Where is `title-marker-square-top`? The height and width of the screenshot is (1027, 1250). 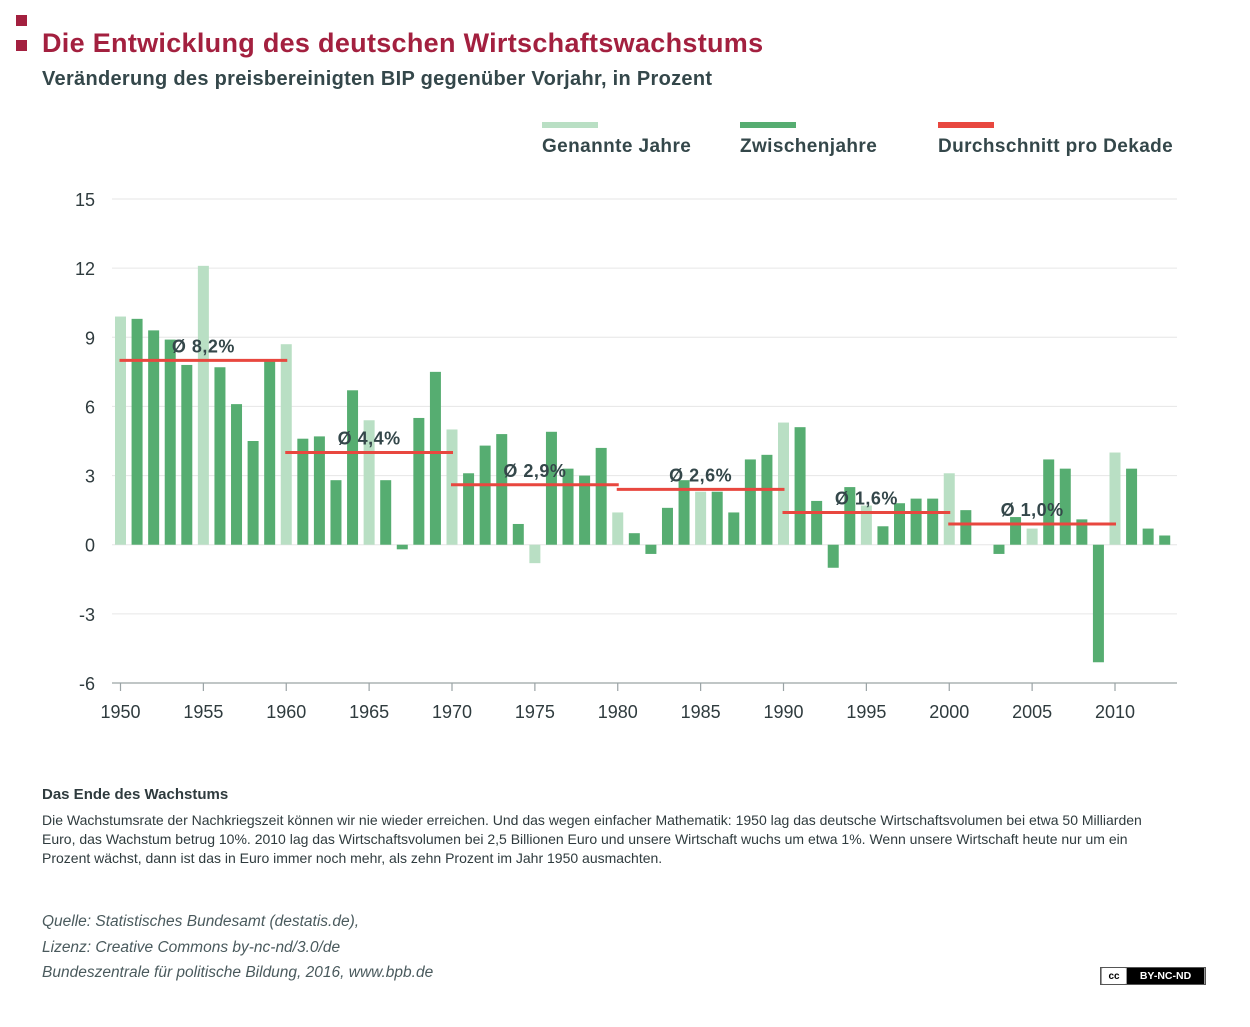 title-marker-square-top is located at coordinates (21, 20).